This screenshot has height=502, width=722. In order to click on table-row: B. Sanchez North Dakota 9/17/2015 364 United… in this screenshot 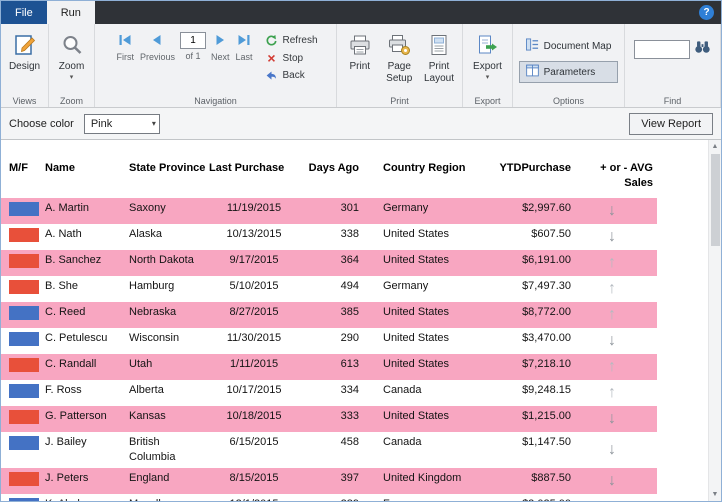, I will do `click(329, 263)`.